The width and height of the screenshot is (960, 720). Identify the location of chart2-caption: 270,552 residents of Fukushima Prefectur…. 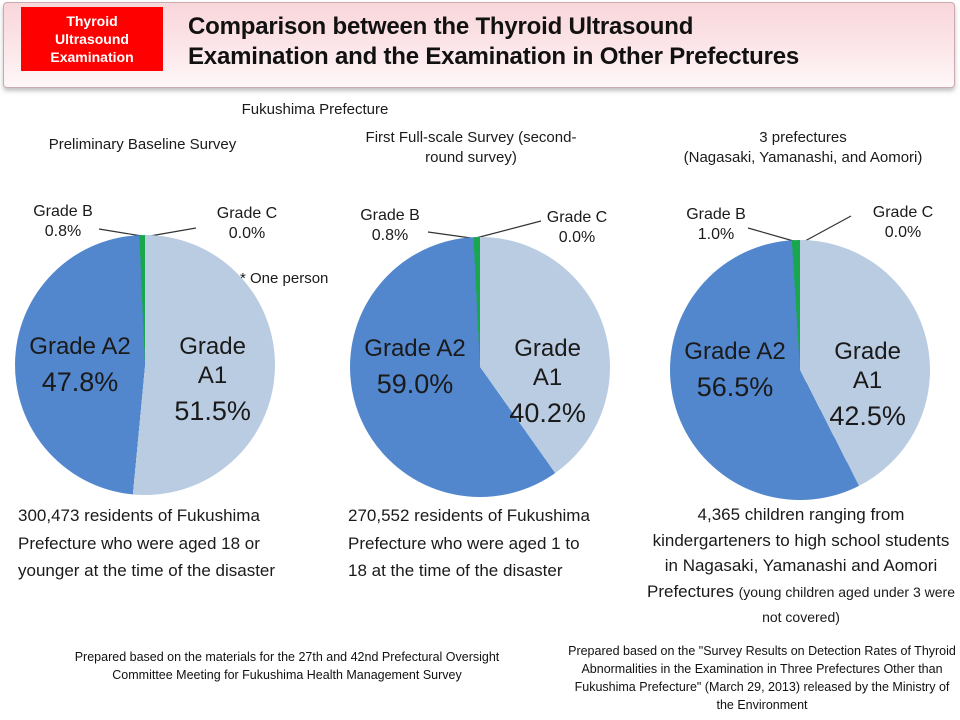
(469, 543).